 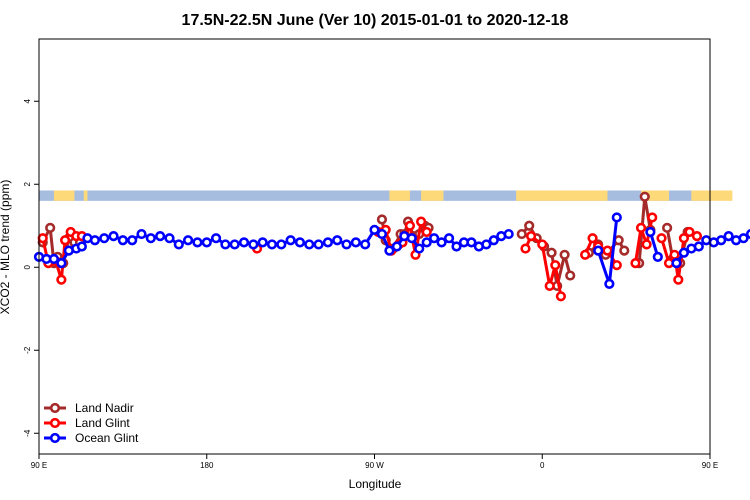 What do you see at coordinates (102, 423) in the screenshot?
I see `legend-label: Land Glint` at bounding box center [102, 423].